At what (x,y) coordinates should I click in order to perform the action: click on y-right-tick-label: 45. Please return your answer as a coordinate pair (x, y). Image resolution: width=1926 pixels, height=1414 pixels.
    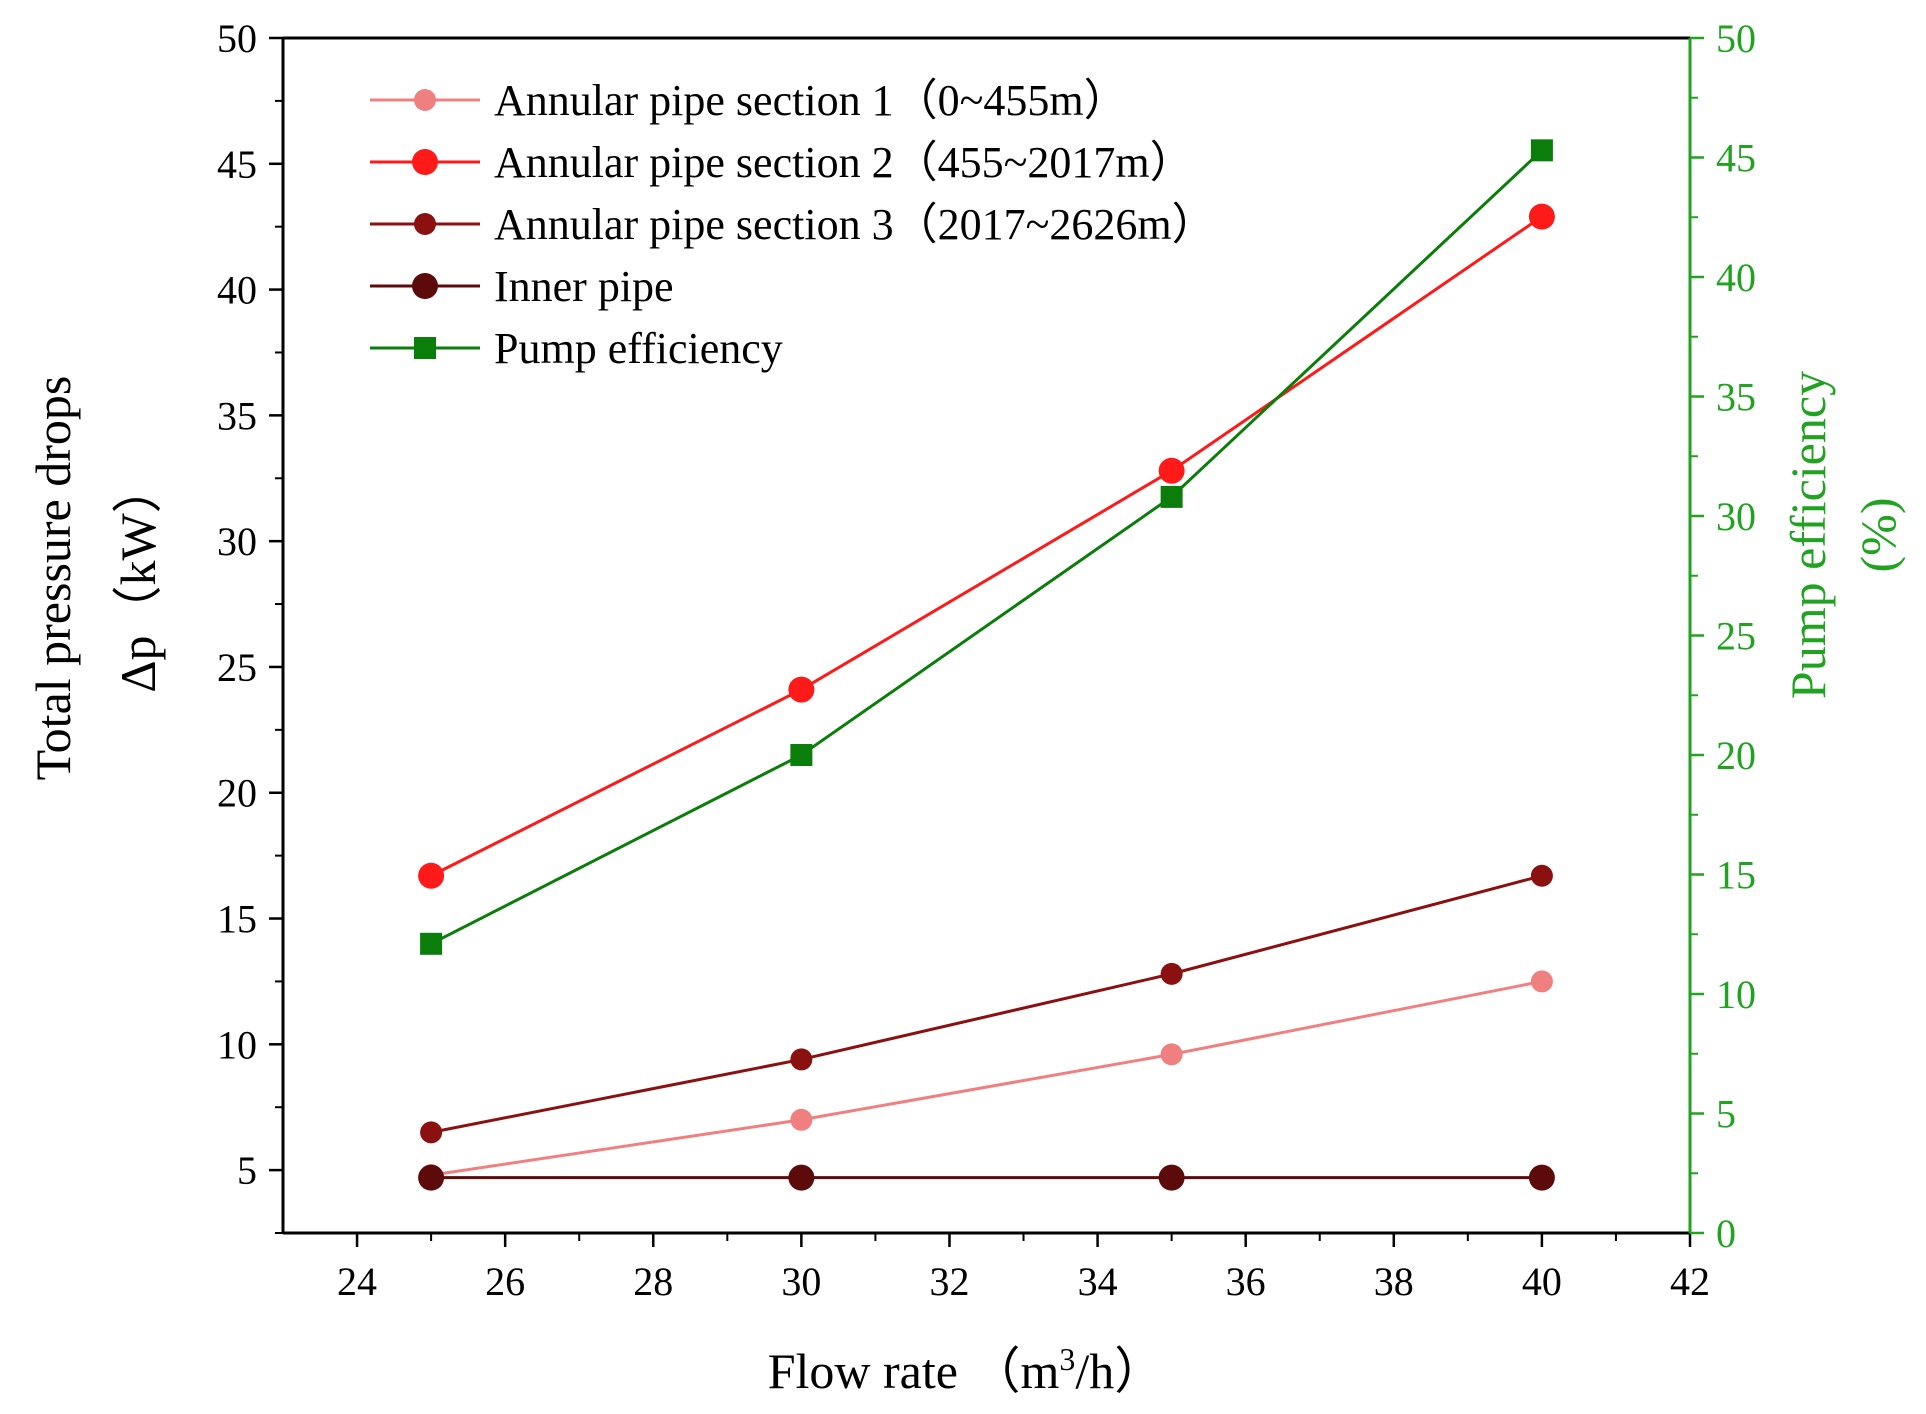
    Looking at the image, I should click on (1736, 158).